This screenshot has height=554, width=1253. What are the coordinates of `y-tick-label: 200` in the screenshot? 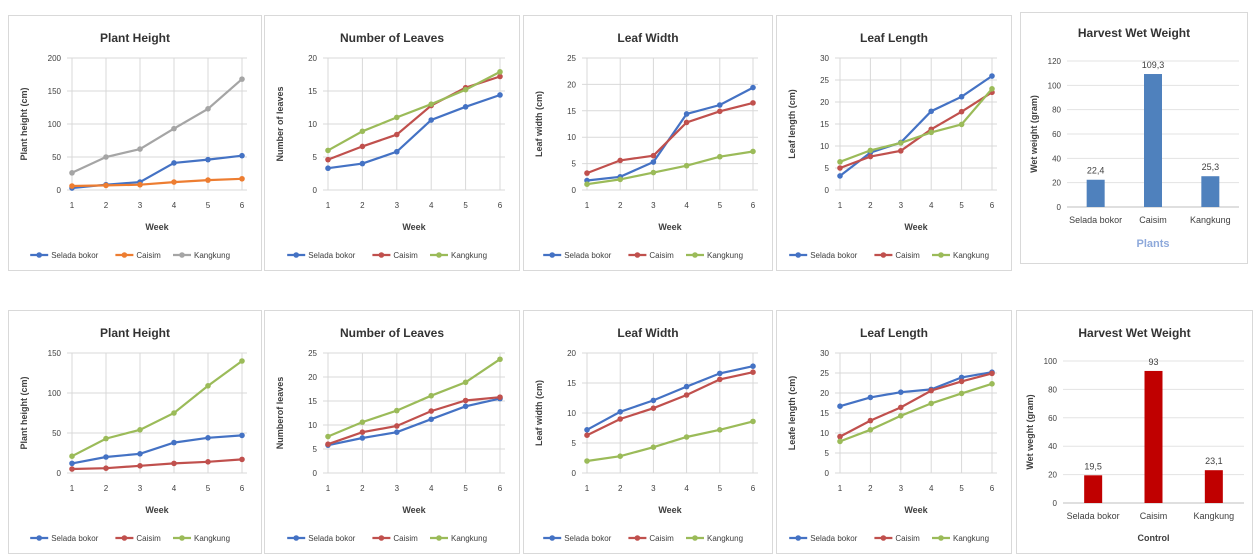 It's located at (55, 58).